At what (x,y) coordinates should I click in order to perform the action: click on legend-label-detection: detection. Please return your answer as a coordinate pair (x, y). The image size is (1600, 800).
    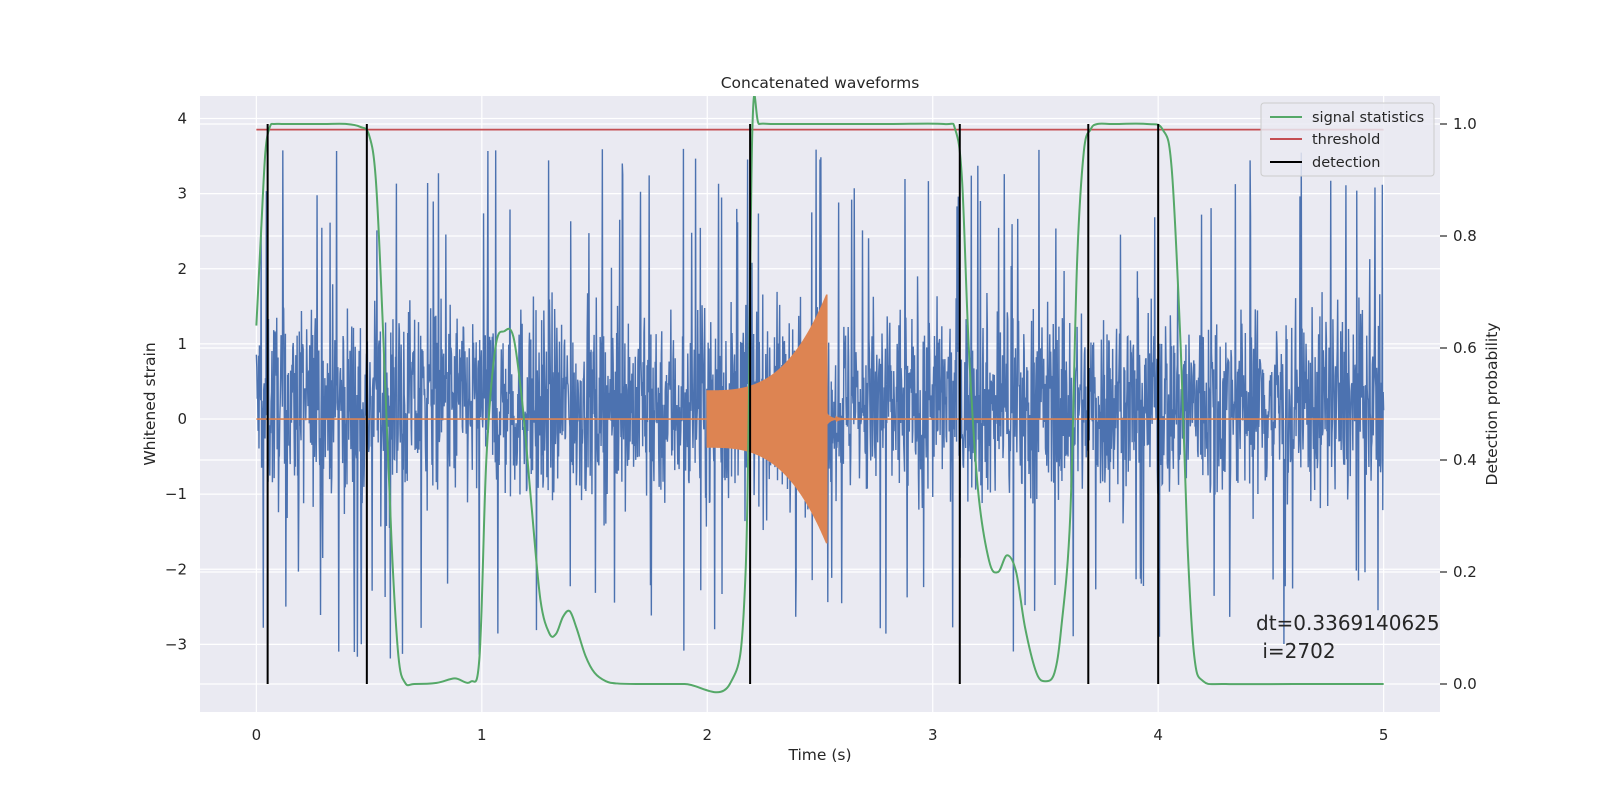
    Looking at the image, I should click on (1346, 163).